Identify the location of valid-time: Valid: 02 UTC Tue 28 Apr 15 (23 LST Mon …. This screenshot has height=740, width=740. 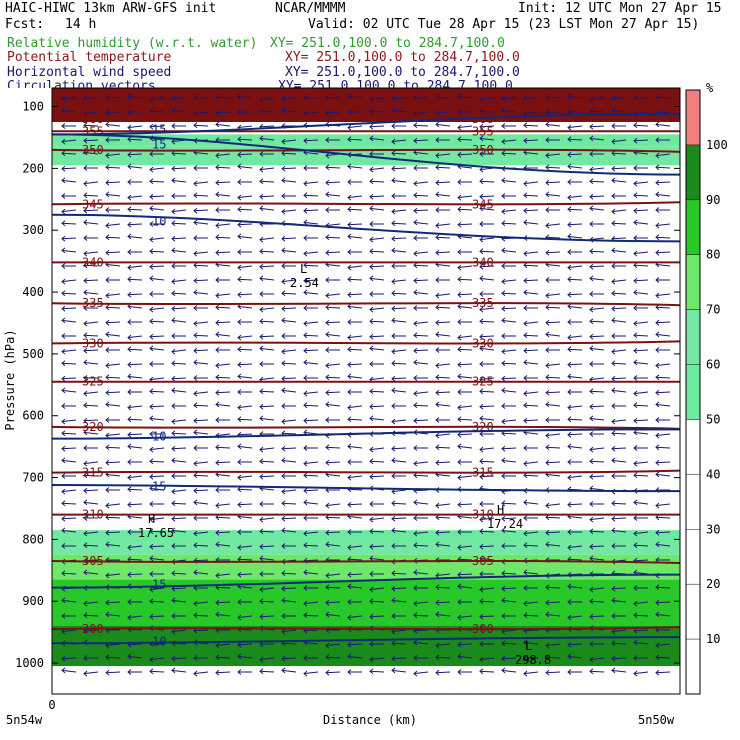
(504, 24).